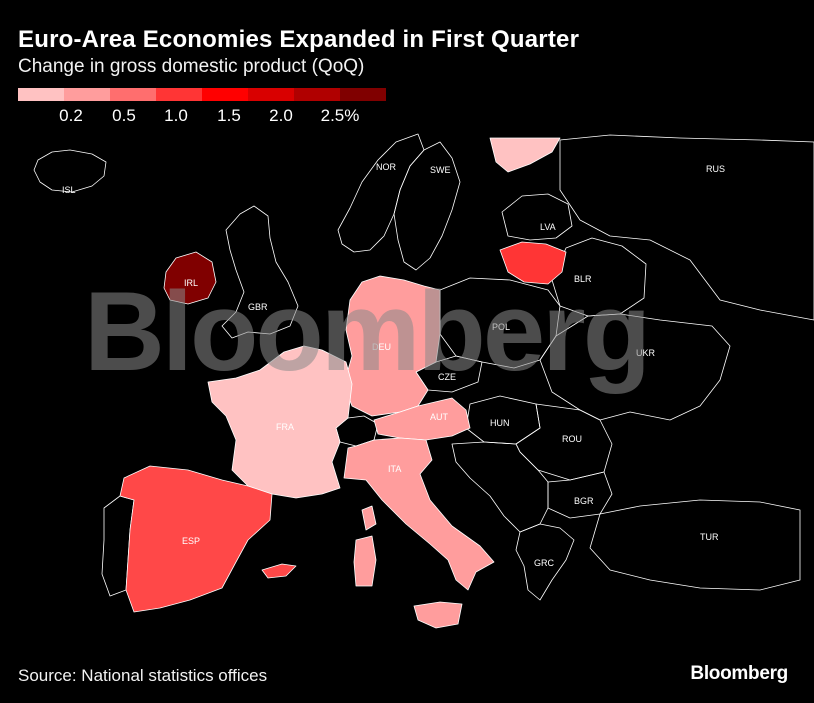 The height and width of the screenshot is (703, 814). Describe the element at coordinates (438, 615) in the screenshot. I see `island-sicily` at that location.